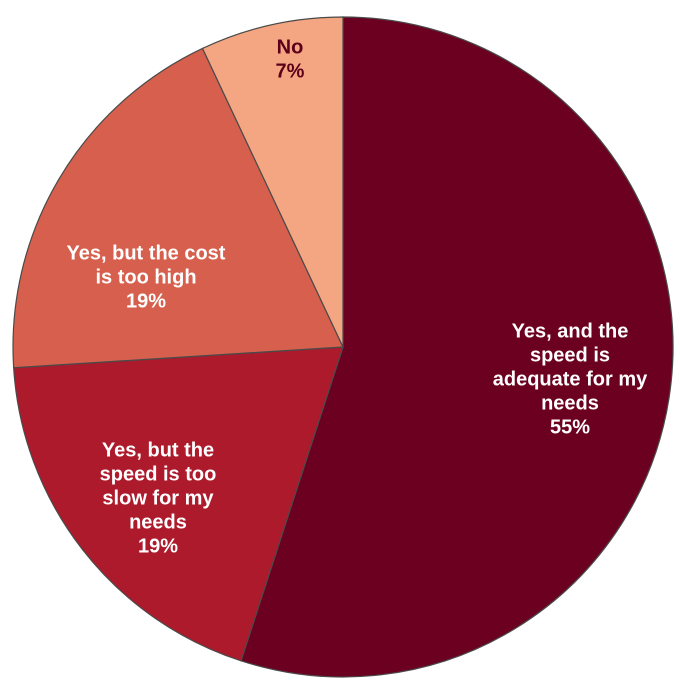 This screenshot has width=680, height=687. What do you see at coordinates (290, 47) in the screenshot?
I see `slice-label-line: No` at bounding box center [290, 47].